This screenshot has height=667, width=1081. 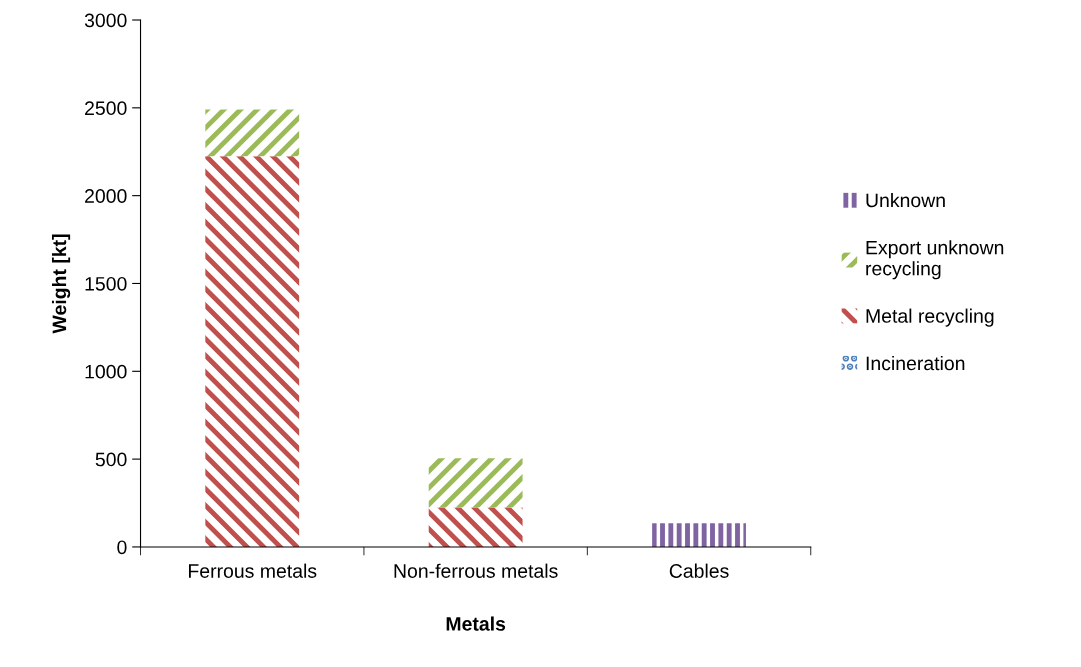 I want to click on x-axis-title: Metals, so click(x=476, y=623).